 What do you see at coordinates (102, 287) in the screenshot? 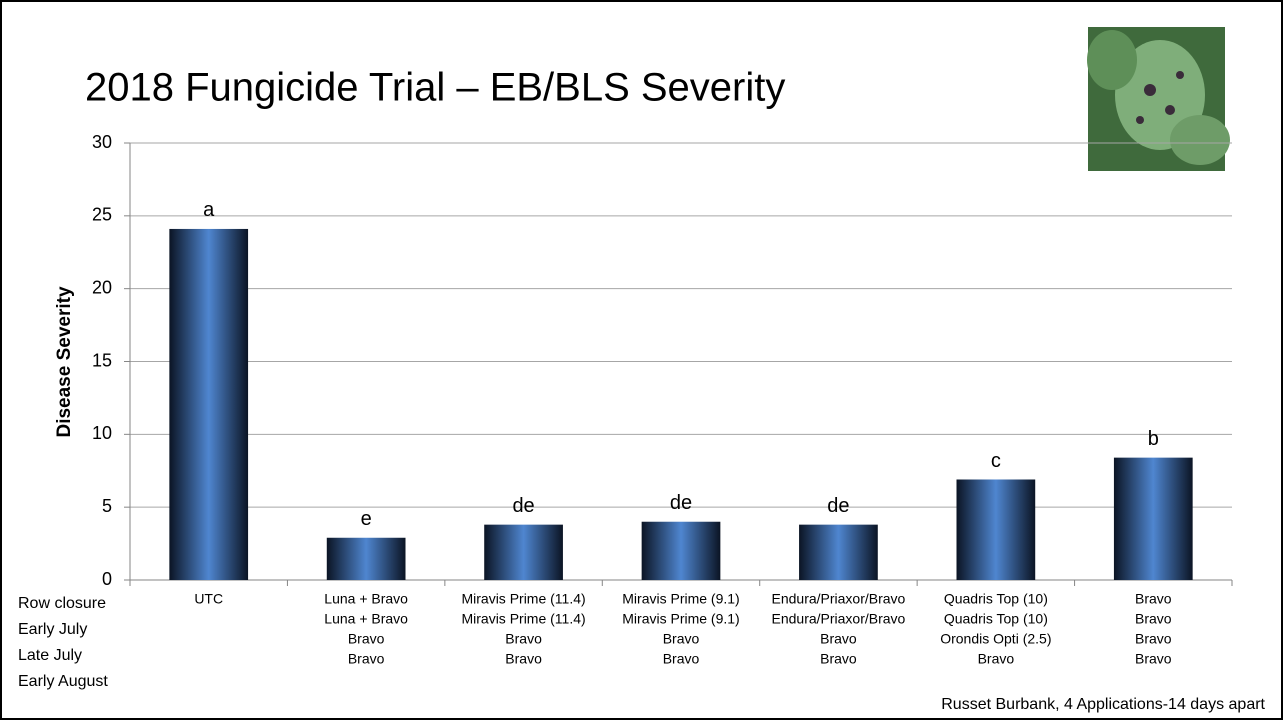
I see `y-tick-label: 20` at bounding box center [102, 287].